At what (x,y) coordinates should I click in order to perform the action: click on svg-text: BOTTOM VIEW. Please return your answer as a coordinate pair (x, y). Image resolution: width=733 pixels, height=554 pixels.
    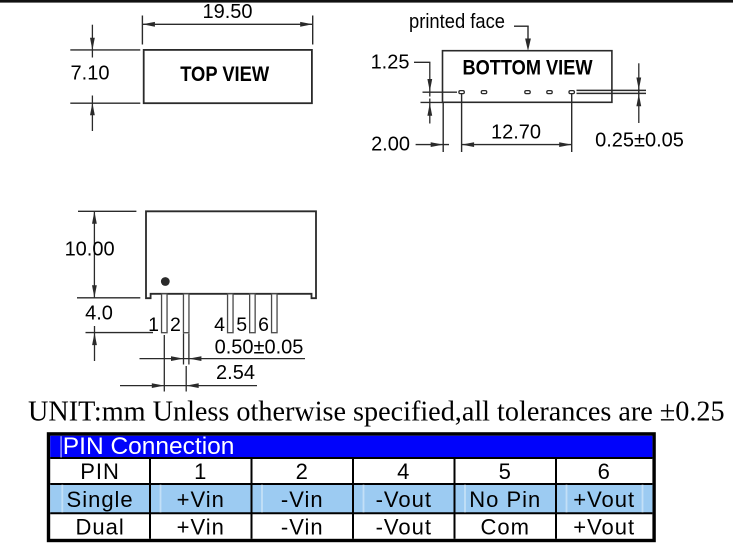
    Looking at the image, I should click on (528, 68).